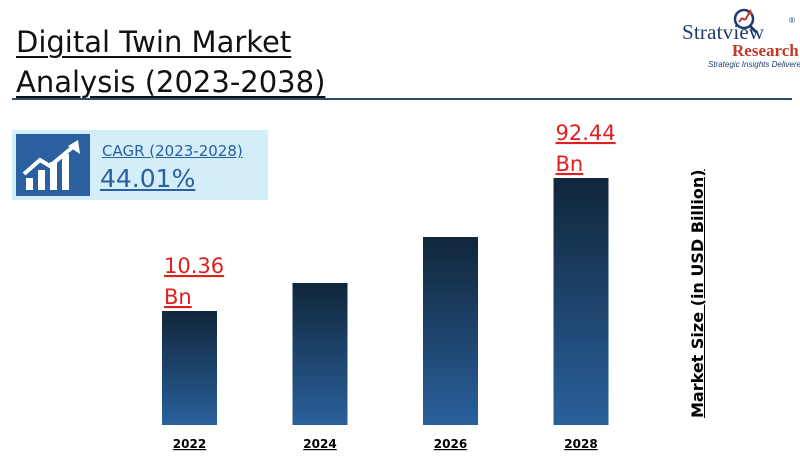  I want to click on bar-2028, so click(581, 301).